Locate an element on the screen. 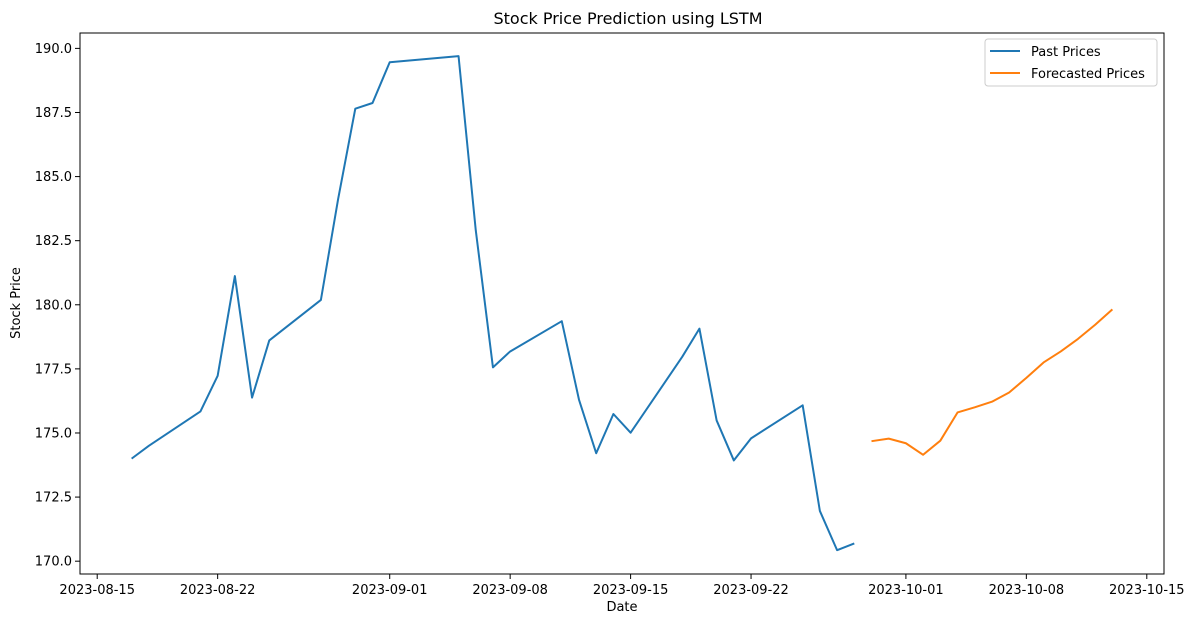  chart-title: Stock Price Prediction using LSTM is located at coordinates (627, 18).